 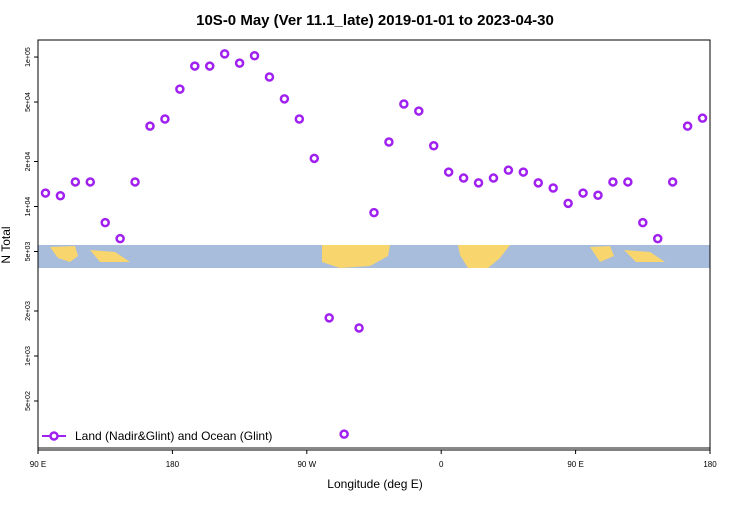 I want to click on y-tick-label: 5e+04, so click(x=28, y=102).